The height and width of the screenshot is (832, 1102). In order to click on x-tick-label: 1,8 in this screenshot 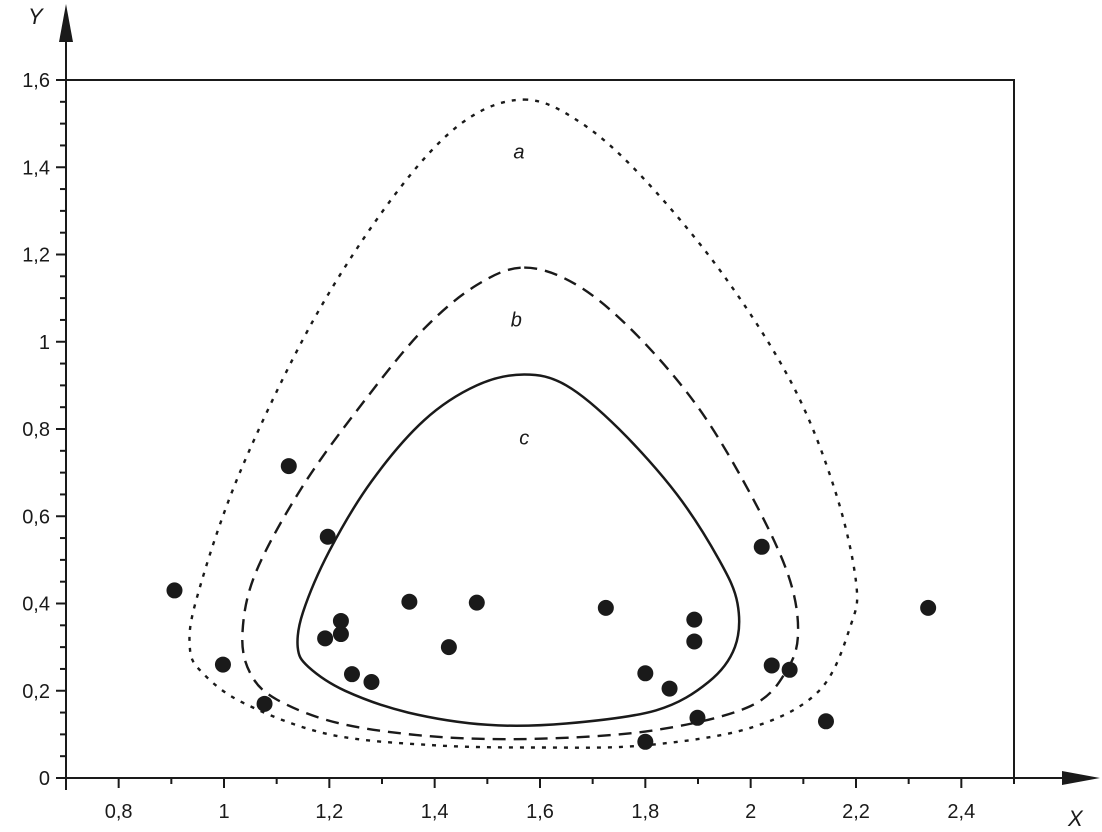, I will do `click(645, 812)`.